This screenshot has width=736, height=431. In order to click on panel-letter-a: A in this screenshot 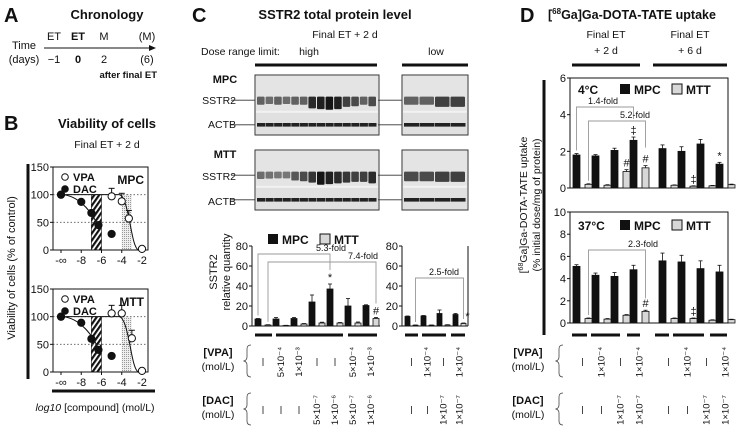, I will do `click(11, 16)`.